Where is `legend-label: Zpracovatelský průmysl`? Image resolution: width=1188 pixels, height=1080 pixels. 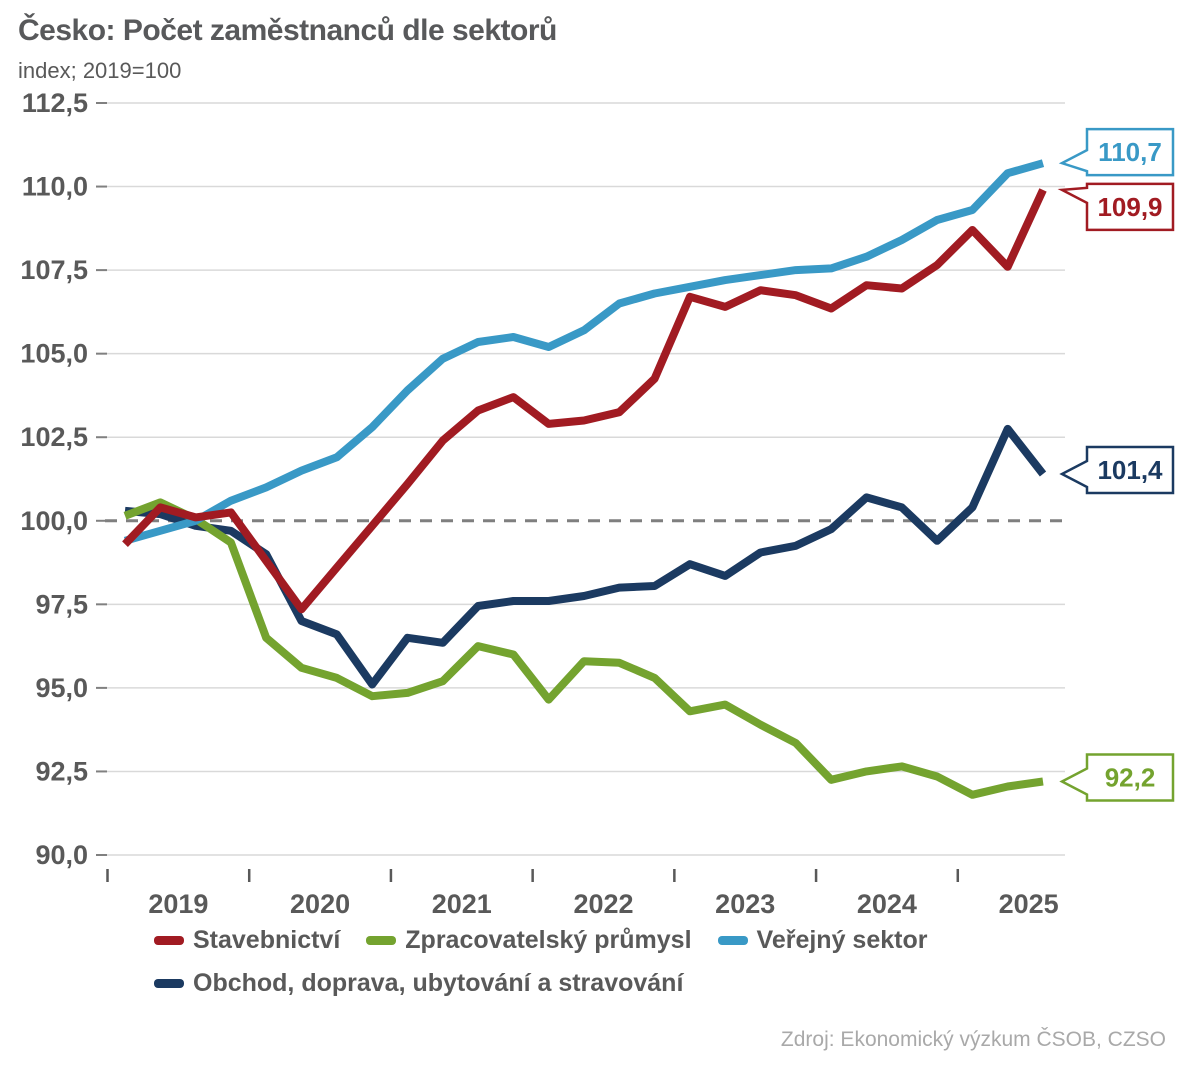 legend-label: Zpracovatelský průmysl is located at coordinates (548, 940).